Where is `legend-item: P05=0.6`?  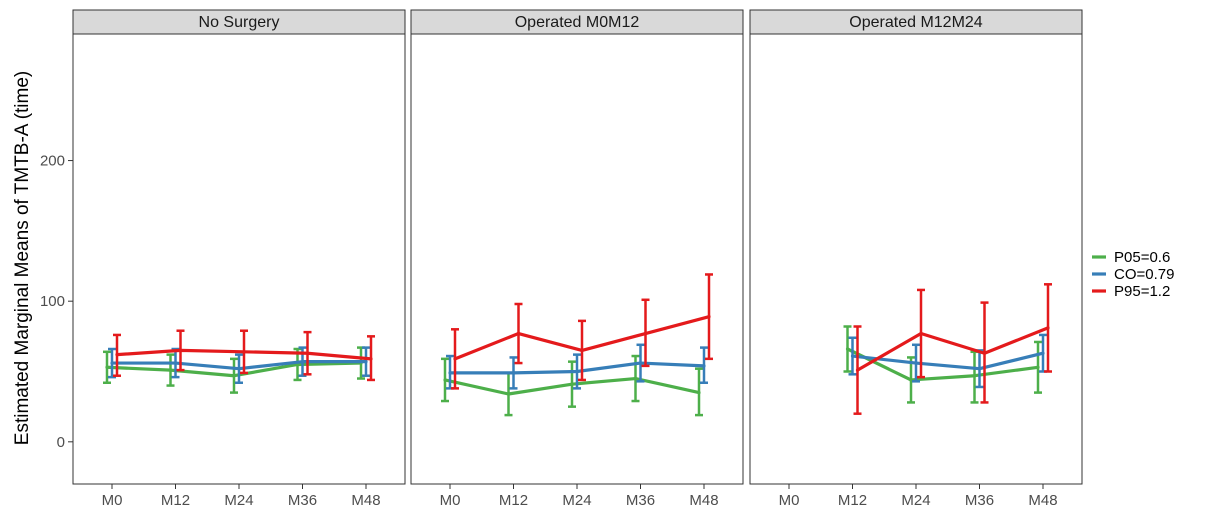
legend-item: P05=0.6 is located at coordinates (1131, 257).